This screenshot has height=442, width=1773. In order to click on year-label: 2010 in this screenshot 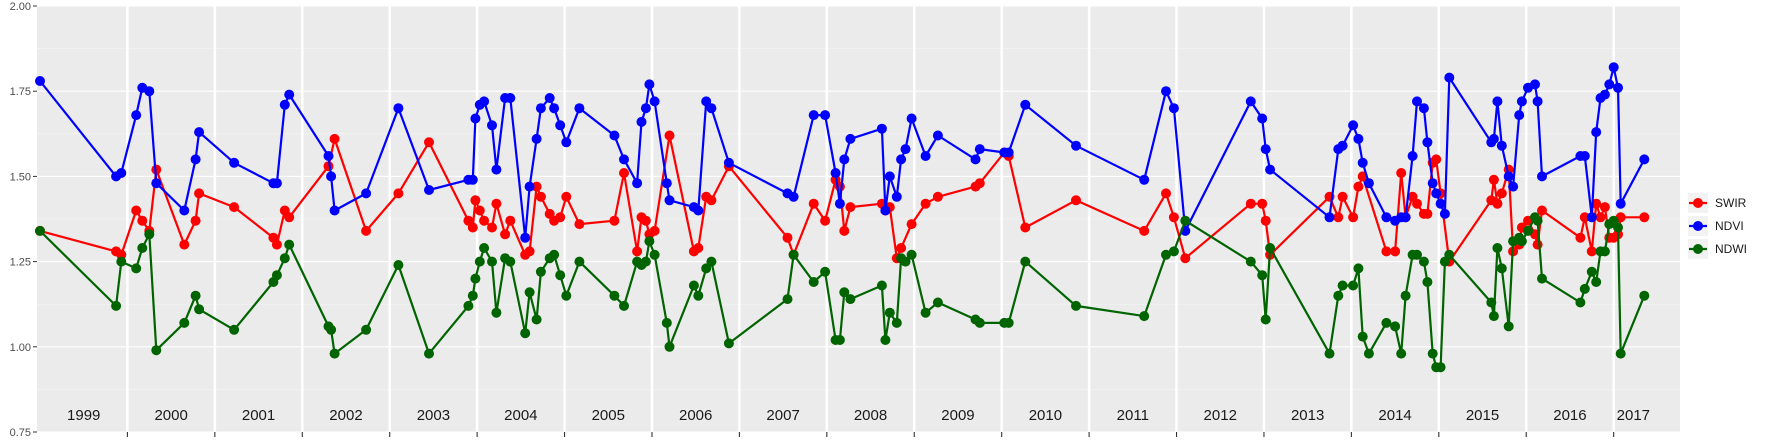, I will do `click(1045, 415)`.